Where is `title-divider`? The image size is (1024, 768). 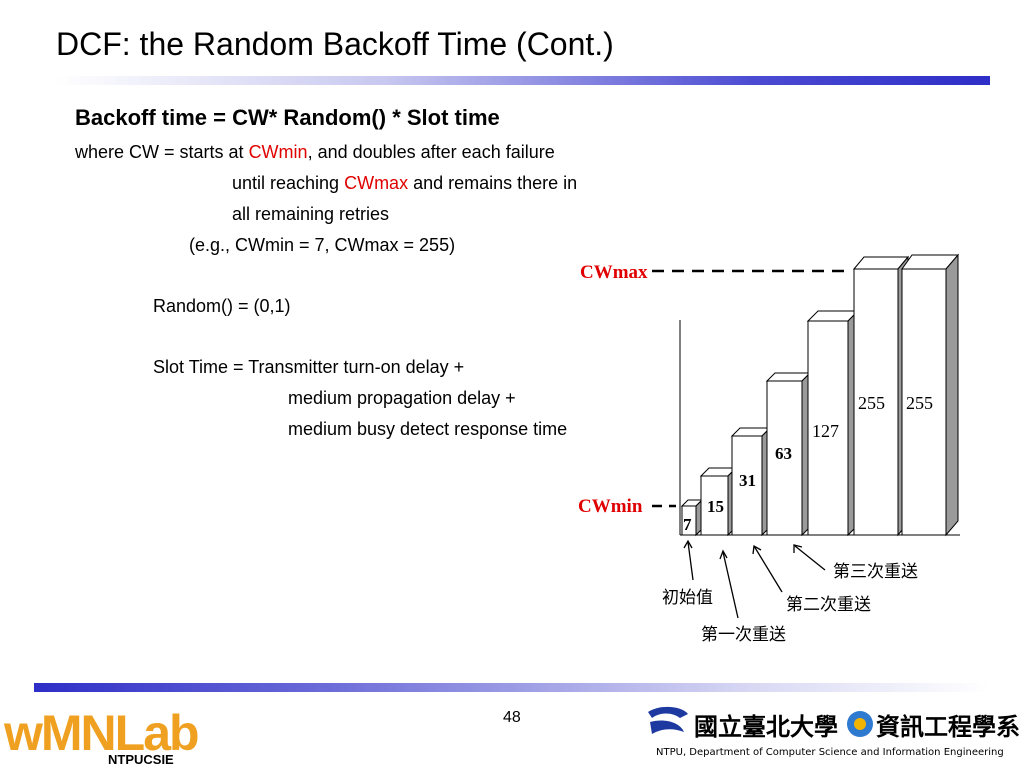
title-divider is located at coordinates (523, 80).